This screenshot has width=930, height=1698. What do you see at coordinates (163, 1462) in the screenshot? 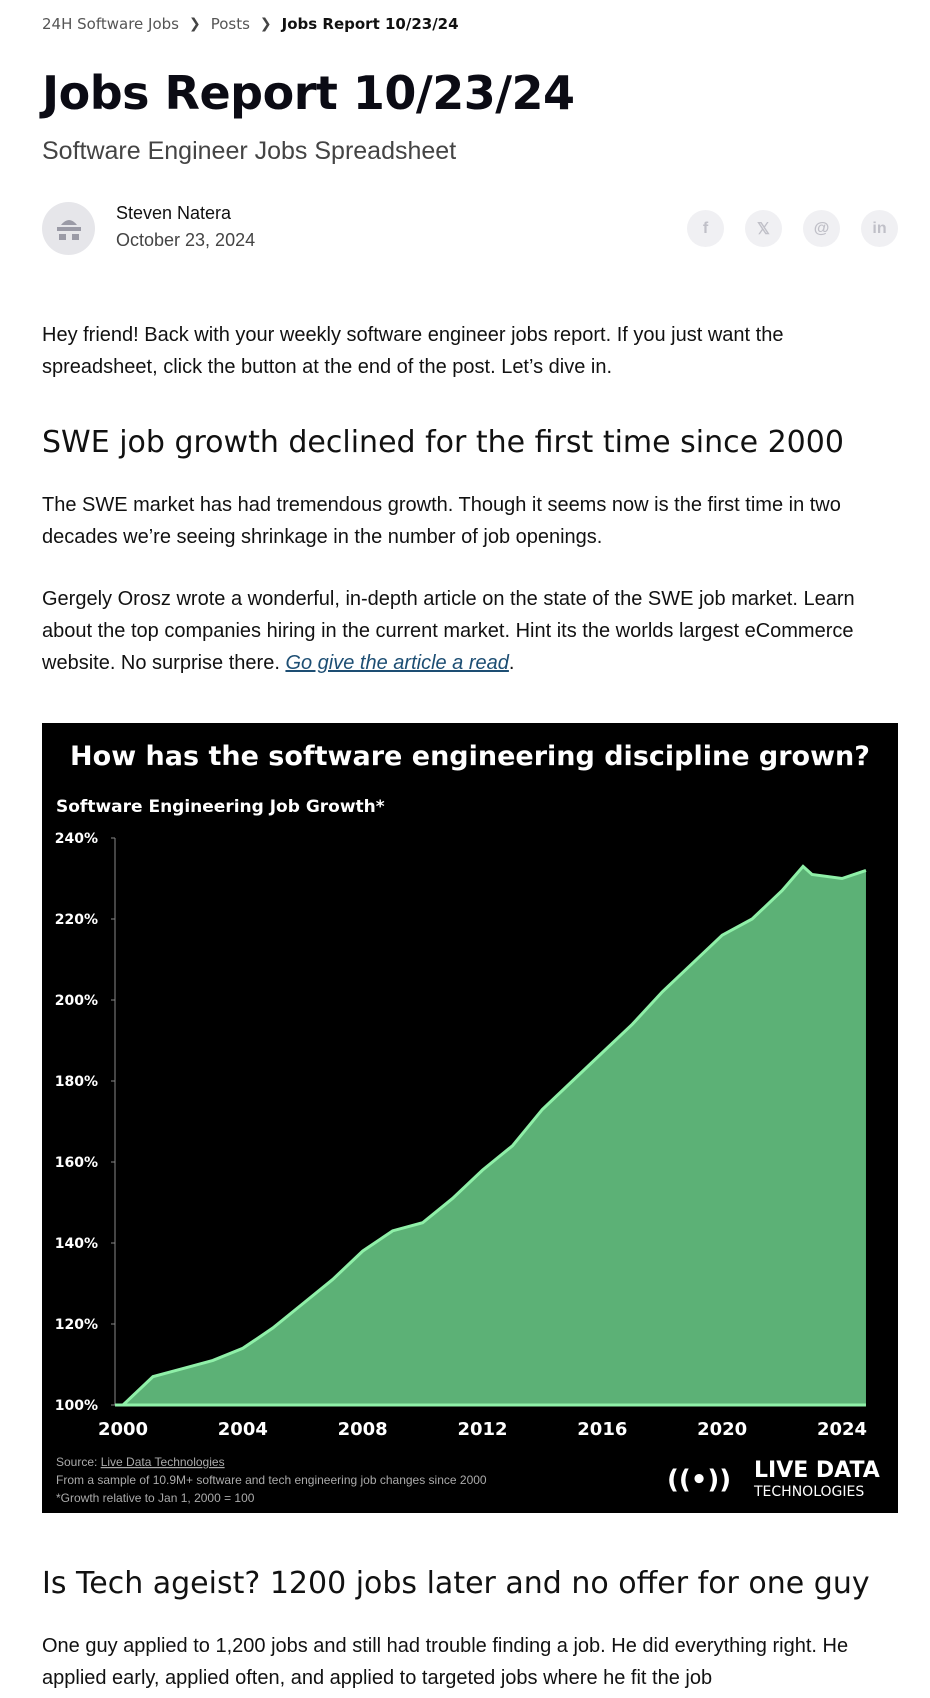
I see `source-link: Live Data Technologies` at bounding box center [163, 1462].